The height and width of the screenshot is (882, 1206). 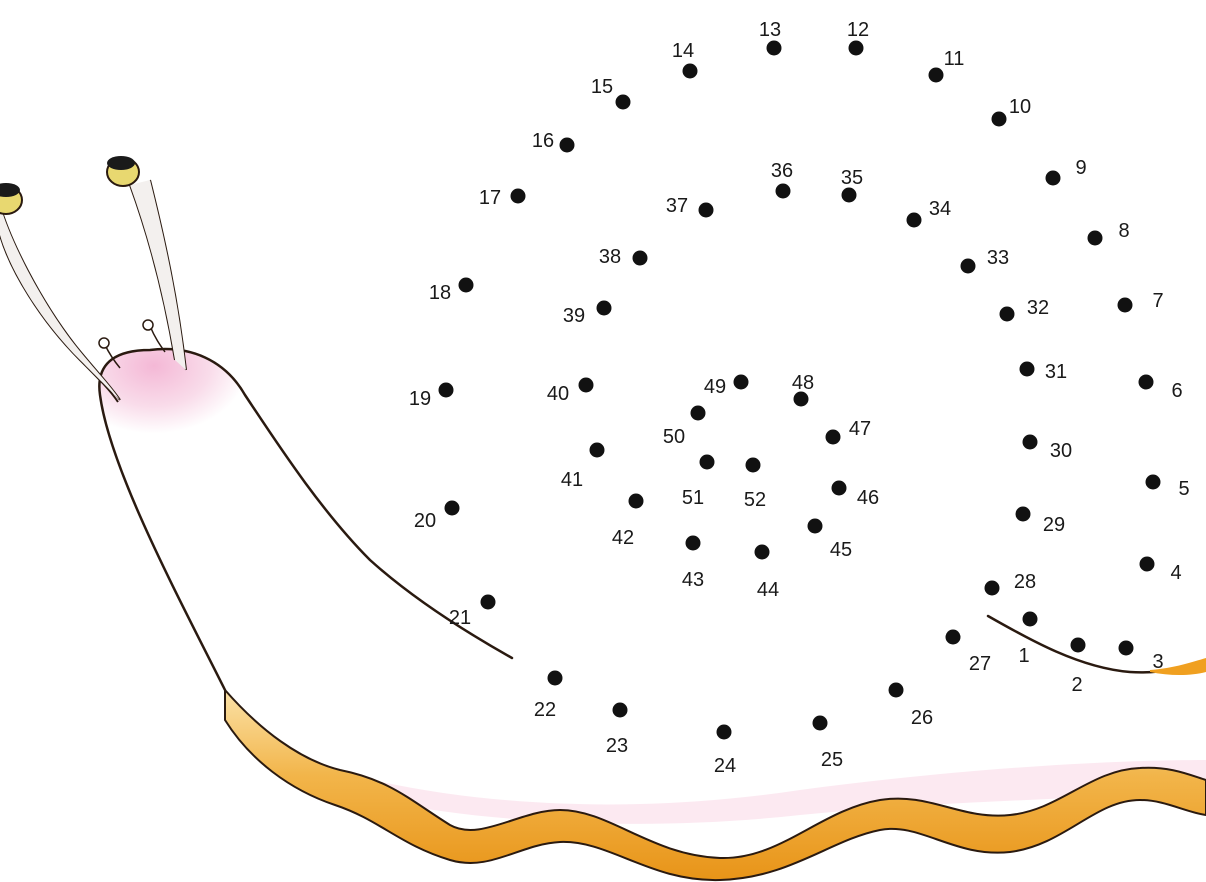 I want to click on dot-49: 49, so click(x=726, y=386).